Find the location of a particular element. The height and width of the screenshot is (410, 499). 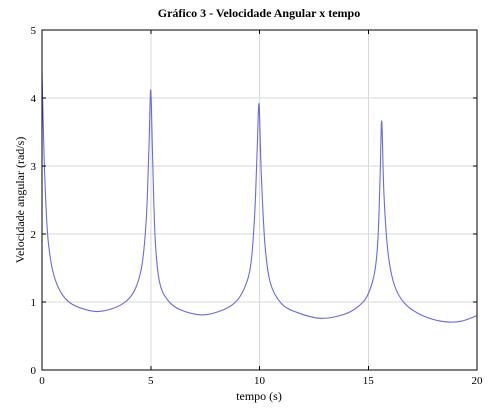

y-tick-label: 4 is located at coordinates (34, 99).